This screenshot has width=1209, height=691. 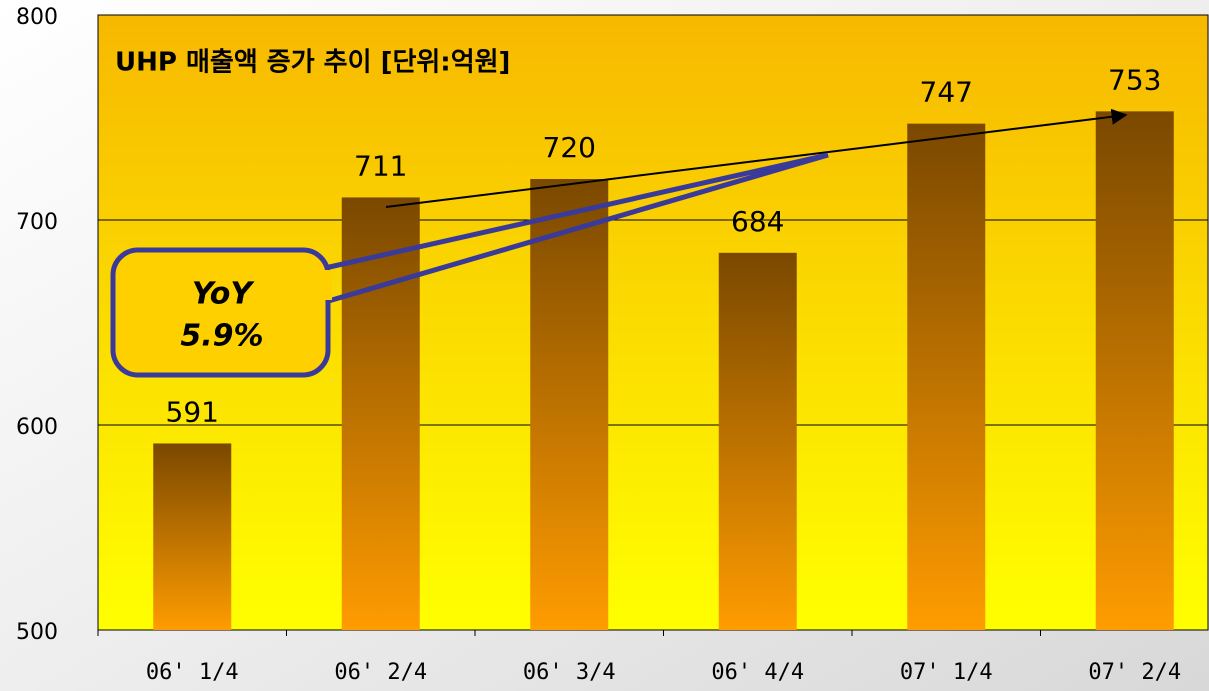 What do you see at coordinates (757, 221) in the screenshot?
I see `data-label: 684` at bounding box center [757, 221].